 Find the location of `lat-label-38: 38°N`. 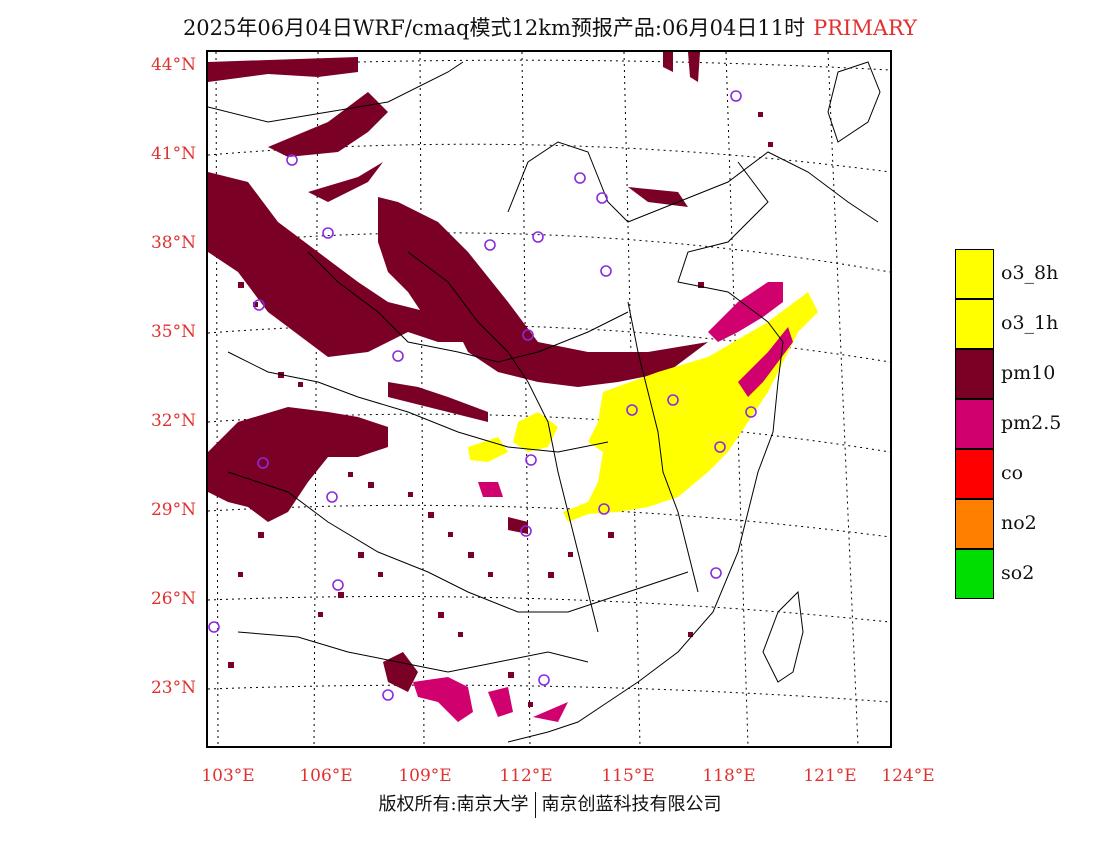

lat-label-38: 38°N is located at coordinates (173, 243).